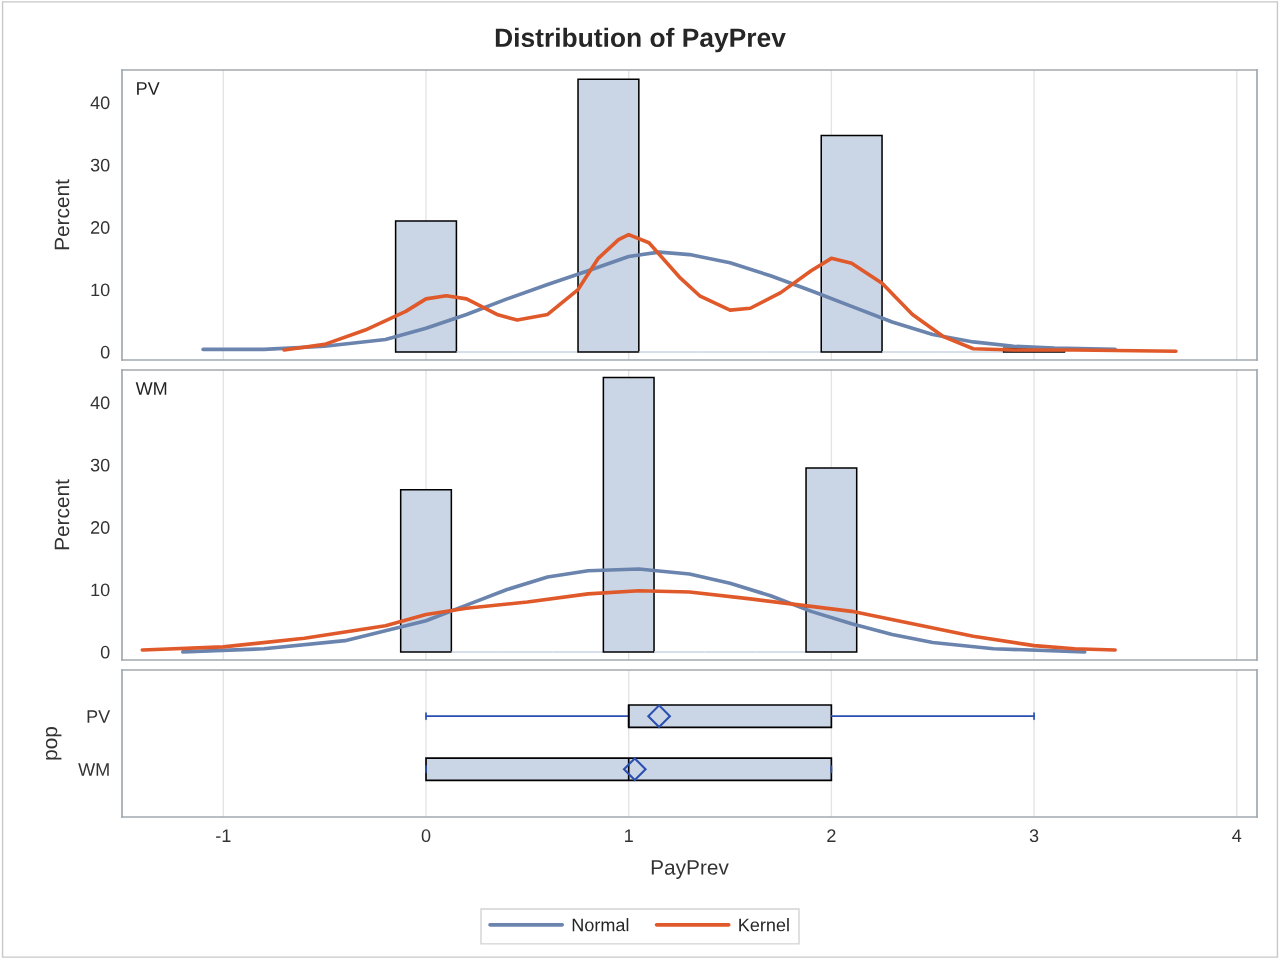  I want to click on legend-label: Kernel, so click(764, 925).